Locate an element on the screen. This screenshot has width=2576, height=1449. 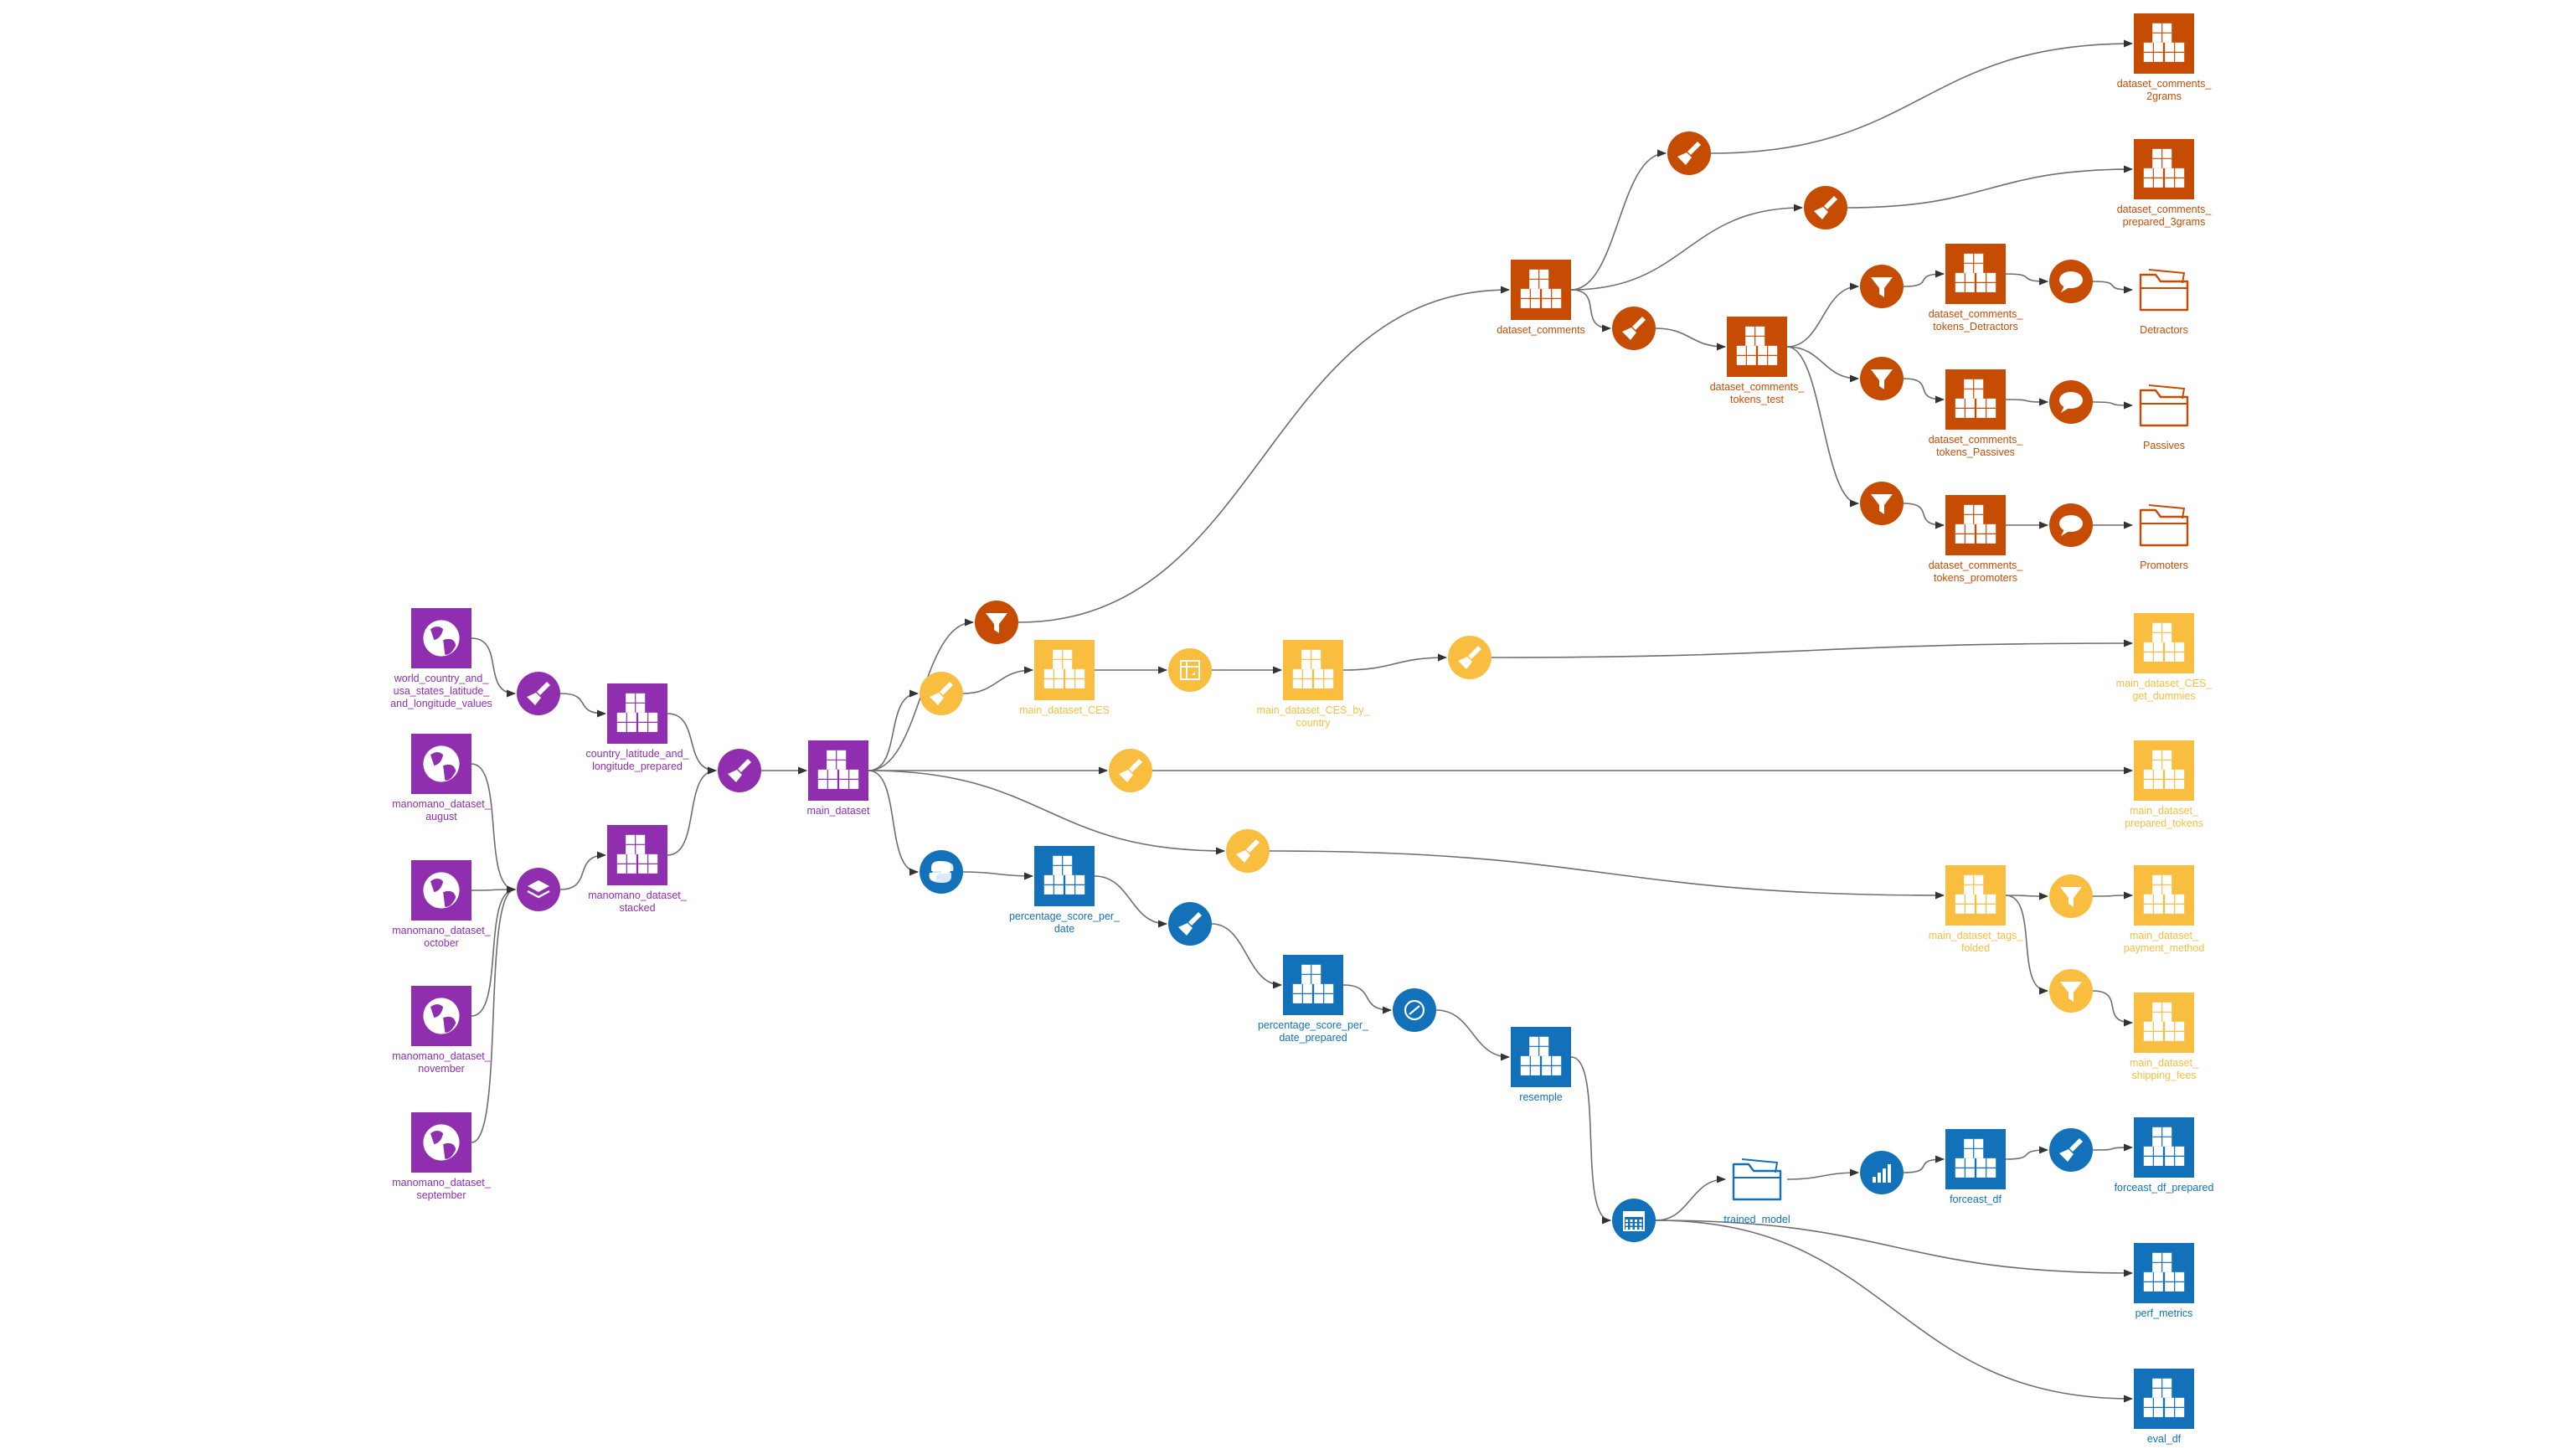
recipe-node-r_resample is located at coordinates (1414, 1010).